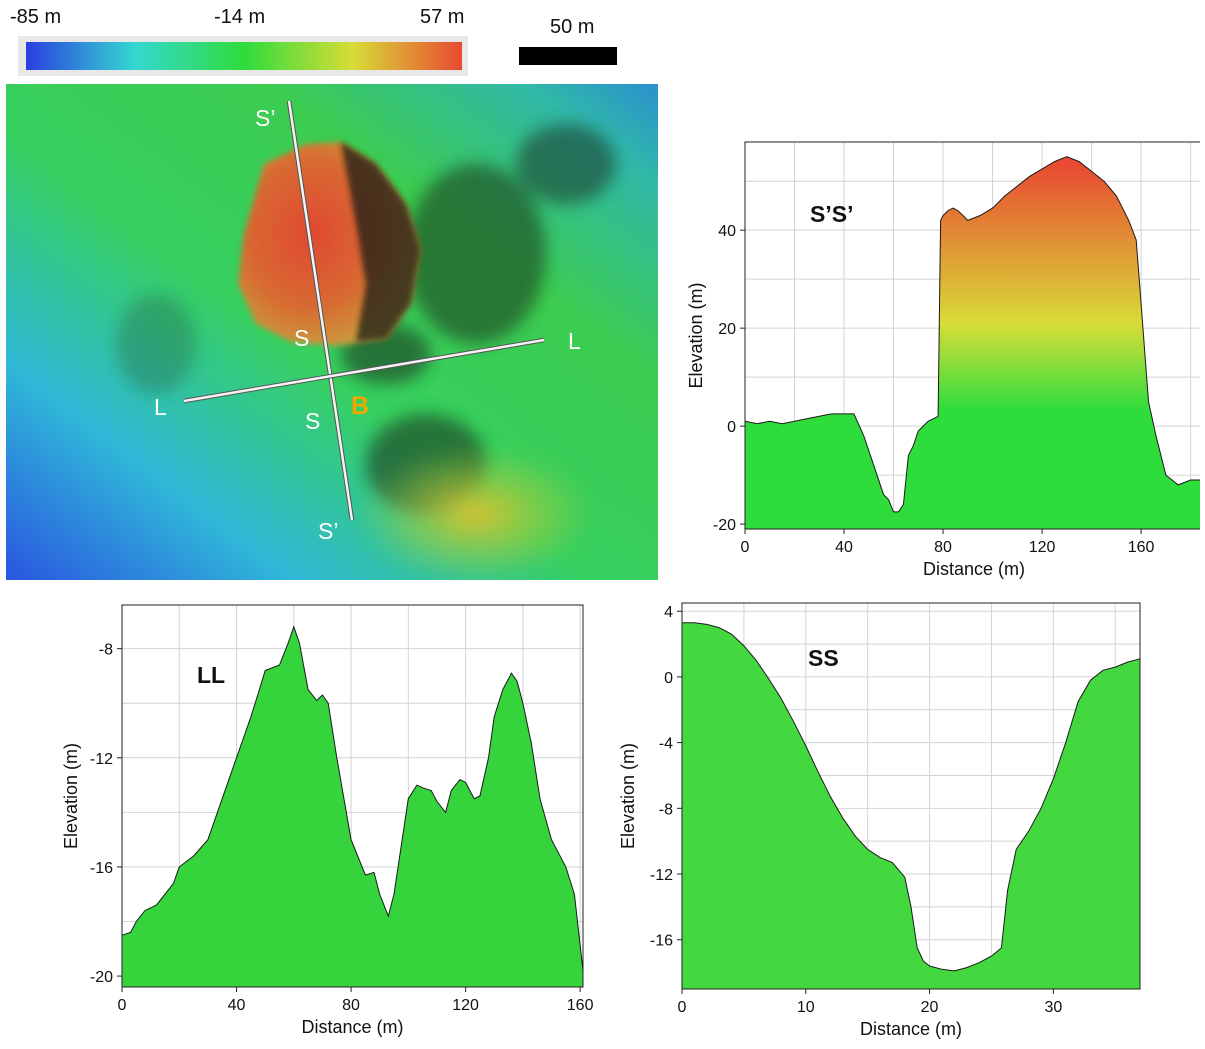 The image size is (1205, 1049). Describe the element at coordinates (727, 231) in the screenshot. I see `y-tick-label: 40` at that location.